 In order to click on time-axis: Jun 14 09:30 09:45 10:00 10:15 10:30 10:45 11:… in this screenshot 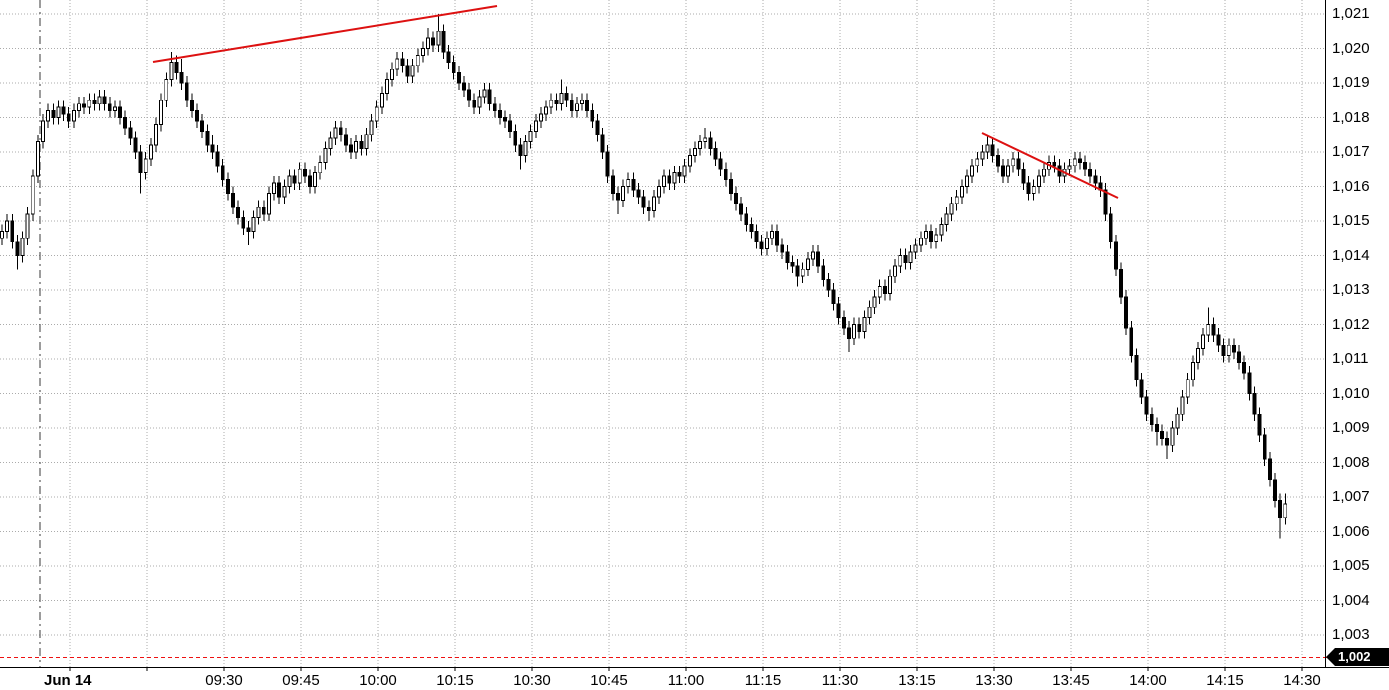, I will do `click(663, 679)`.